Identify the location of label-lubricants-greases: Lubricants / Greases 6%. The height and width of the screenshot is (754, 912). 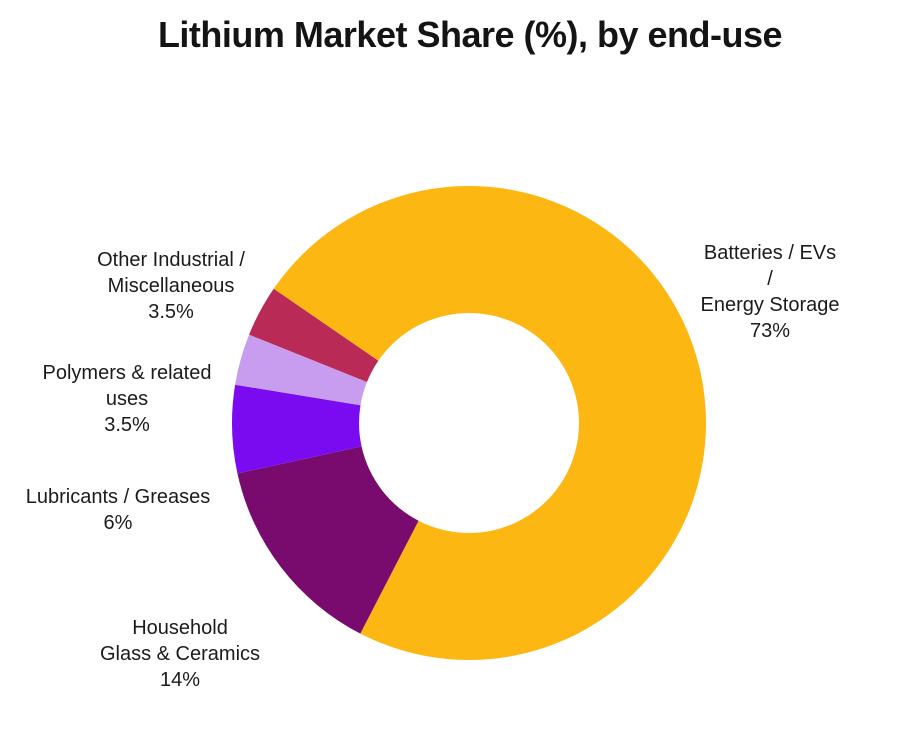
(118, 510).